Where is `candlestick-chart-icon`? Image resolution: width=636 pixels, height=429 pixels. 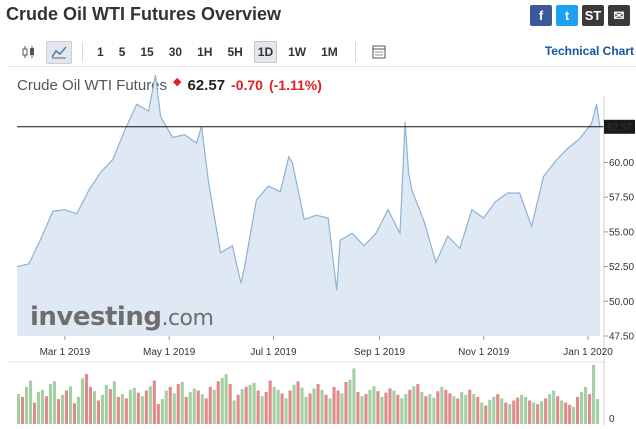
candlestick-chart-icon is located at coordinates (29, 52).